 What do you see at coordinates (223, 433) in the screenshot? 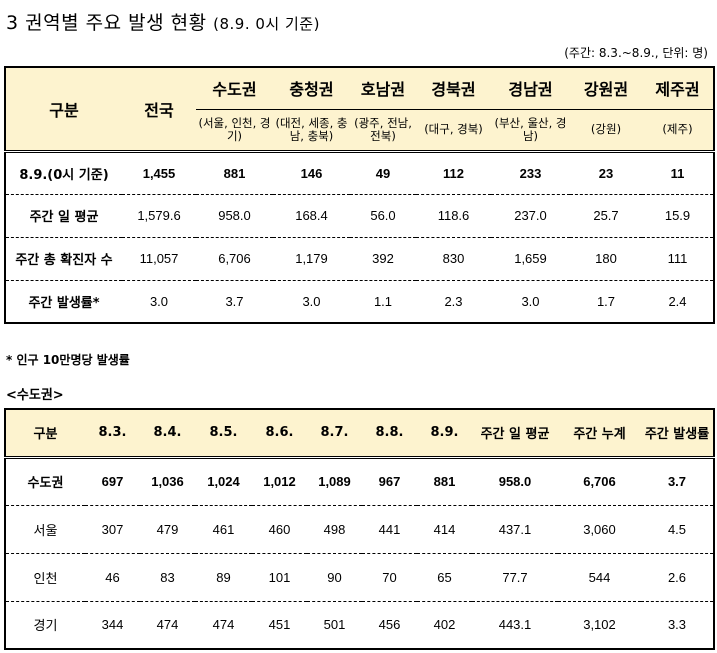
I see `header-cell: 8.5.` at bounding box center [223, 433].